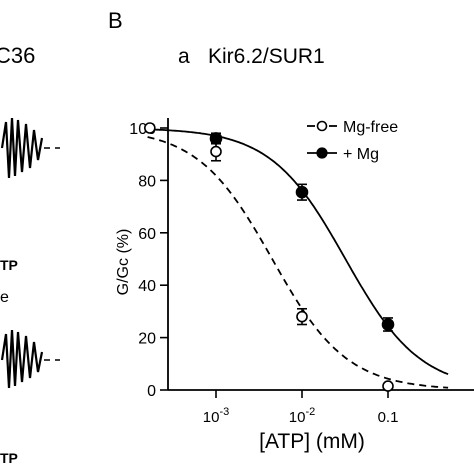 This screenshot has width=474, height=474. I want to click on x-tick-label-1: 10⁻², so click(302, 416).